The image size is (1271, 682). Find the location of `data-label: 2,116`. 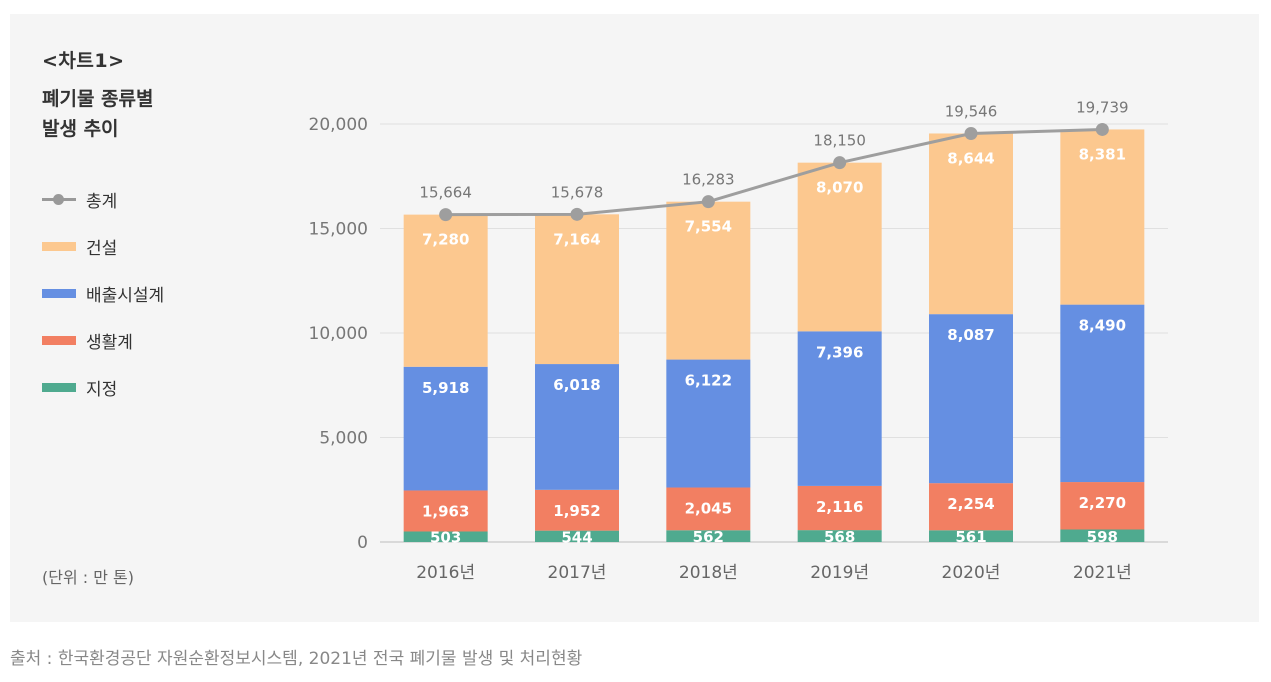

data-label: 2,116 is located at coordinates (839, 507).